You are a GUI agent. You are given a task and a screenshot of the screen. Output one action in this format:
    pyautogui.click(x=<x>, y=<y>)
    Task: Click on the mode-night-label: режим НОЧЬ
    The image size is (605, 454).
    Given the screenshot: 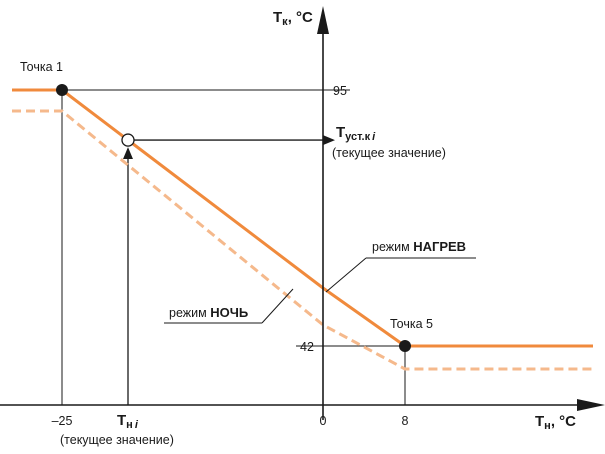 What is the action you would take?
    pyautogui.click(x=208, y=312)
    